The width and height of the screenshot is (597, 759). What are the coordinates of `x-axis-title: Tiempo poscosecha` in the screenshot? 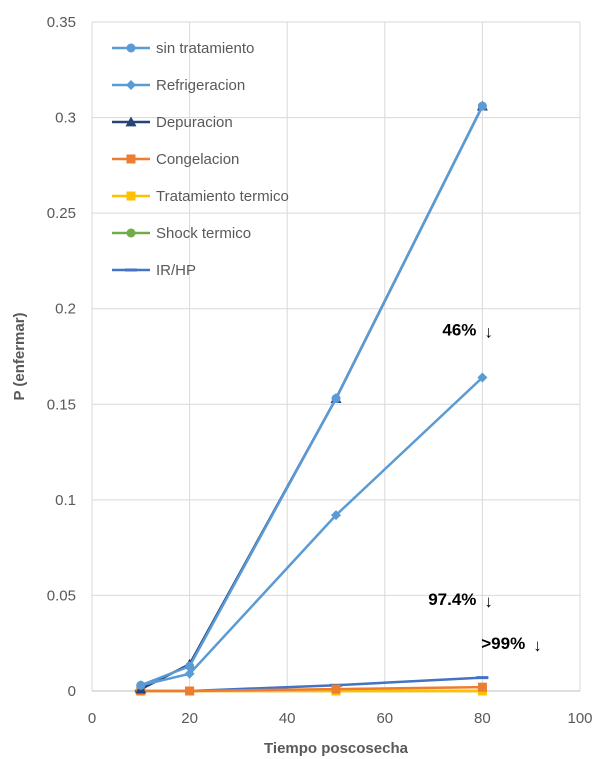 It's located at (336, 748).